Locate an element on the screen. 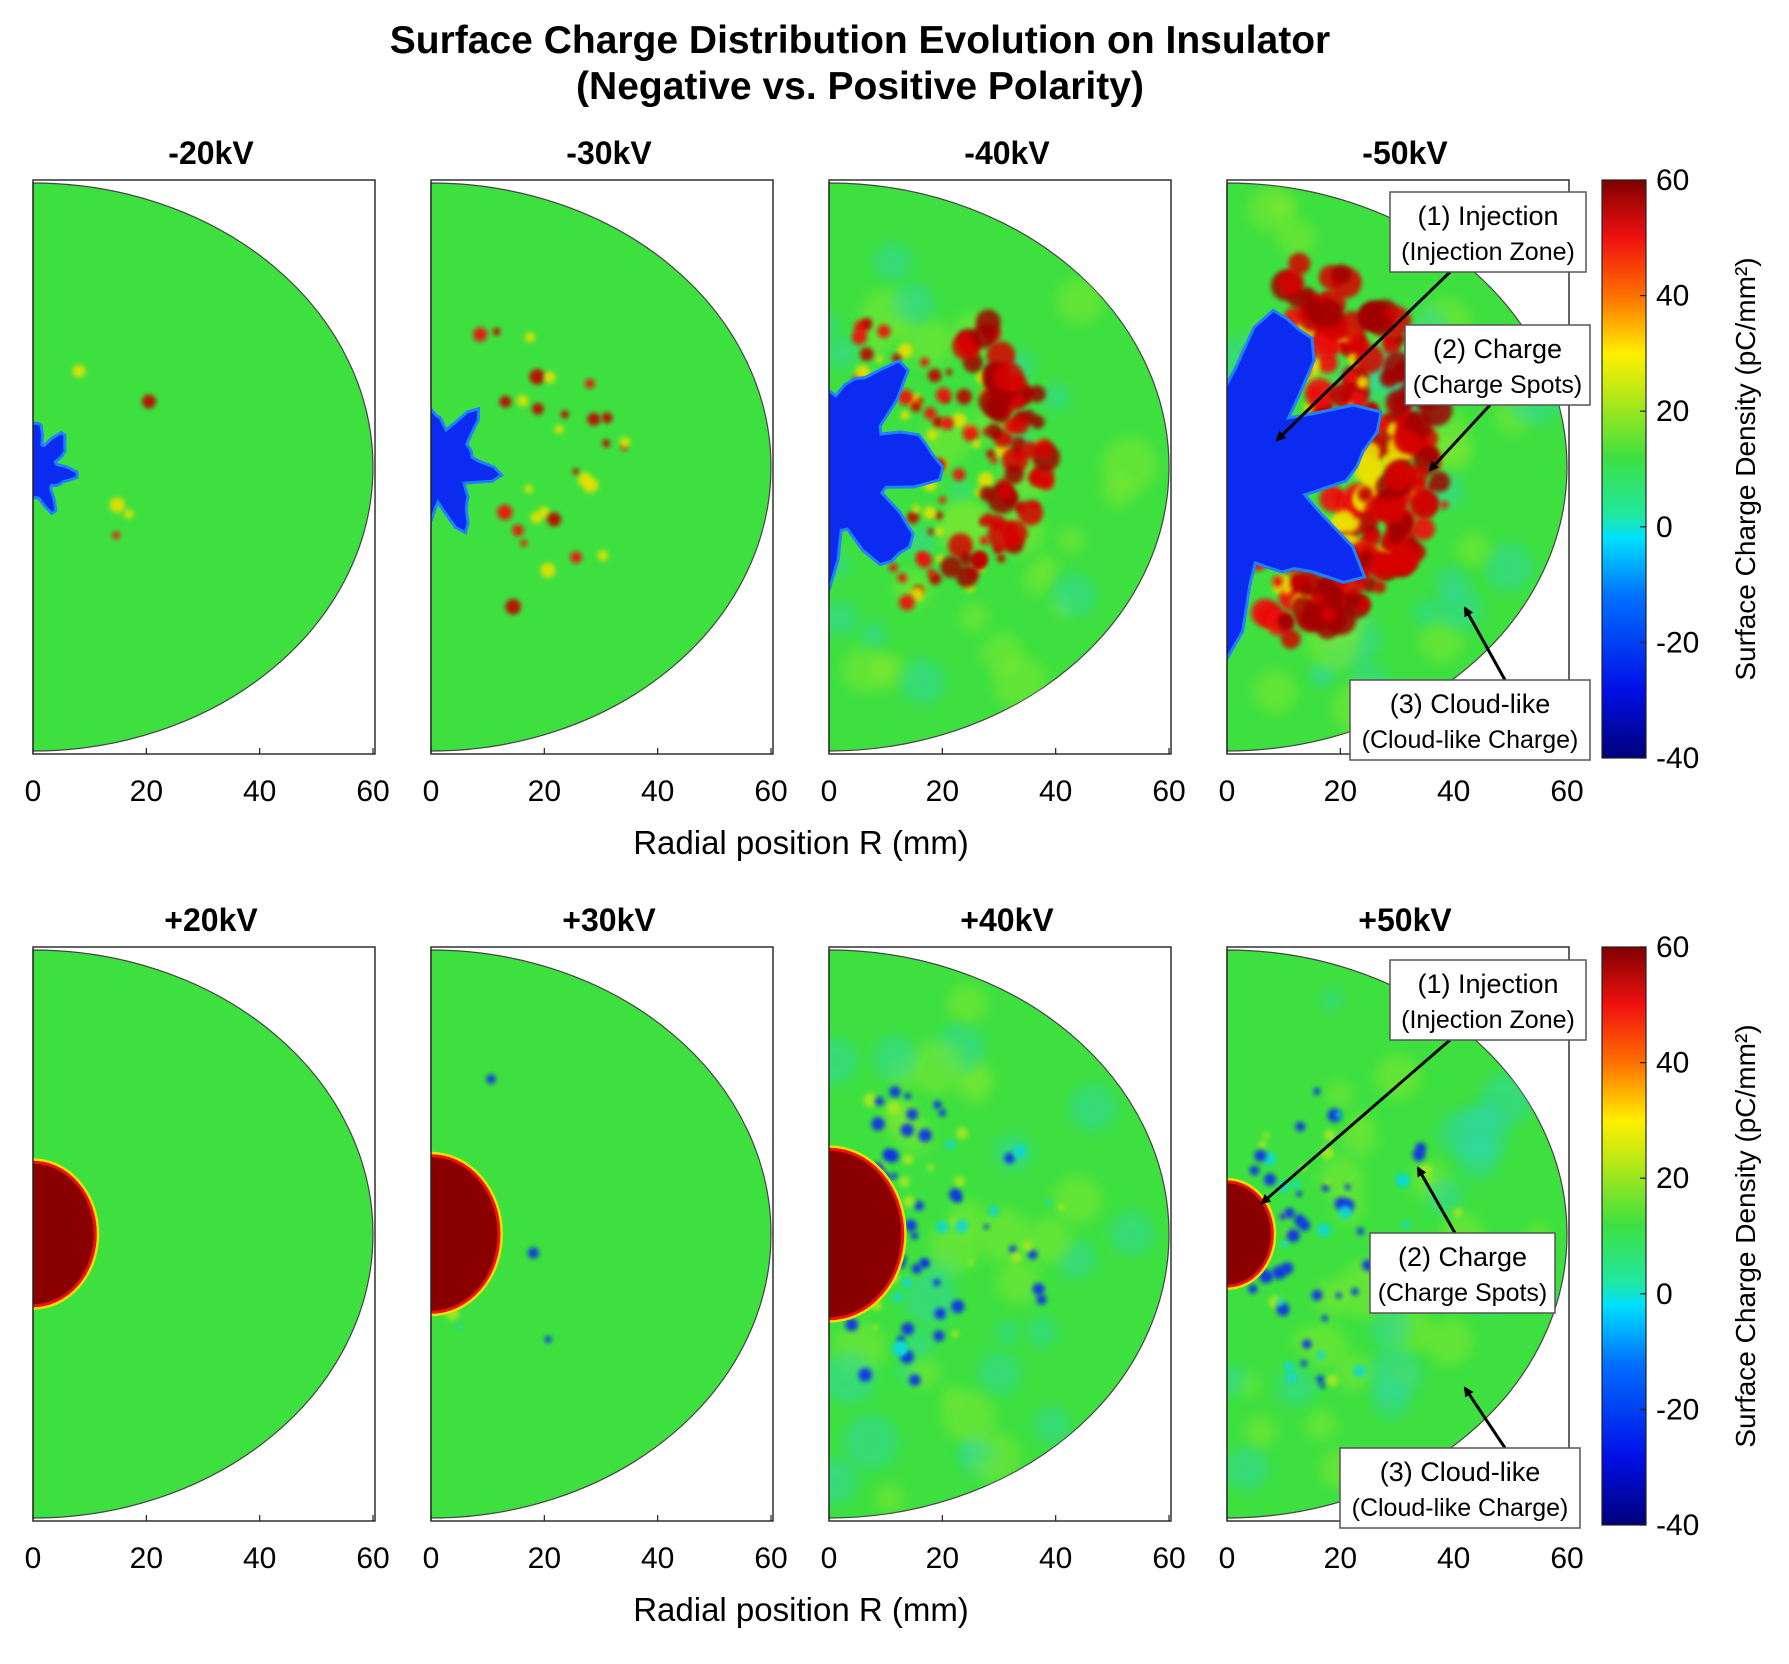  x-axis-label: Radial position R (mm) is located at coordinates (801, 1609).